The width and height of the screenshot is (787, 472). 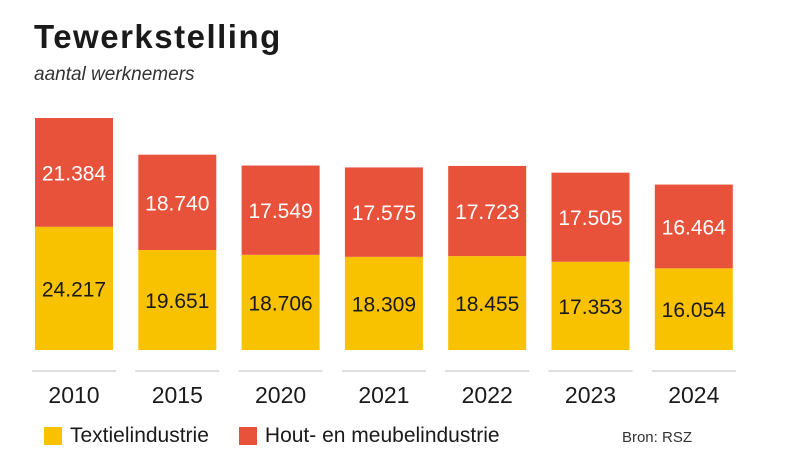 I want to click on bar-segment-2021-hout, so click(x=383, y=212).